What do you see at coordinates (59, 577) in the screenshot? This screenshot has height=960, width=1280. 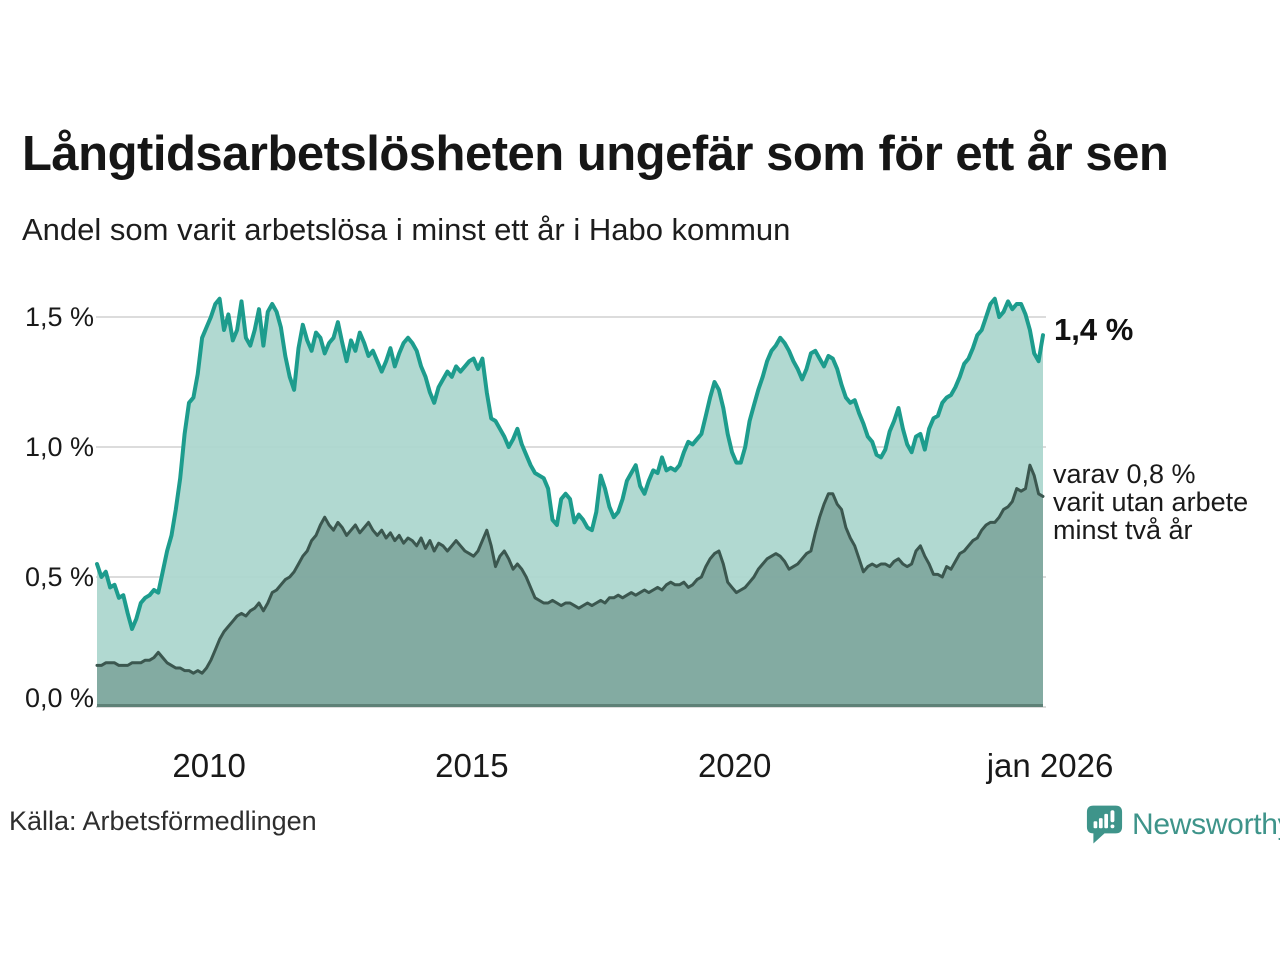 I see `y-tick-label: 0,5 %` at bounding box center [59, 577].